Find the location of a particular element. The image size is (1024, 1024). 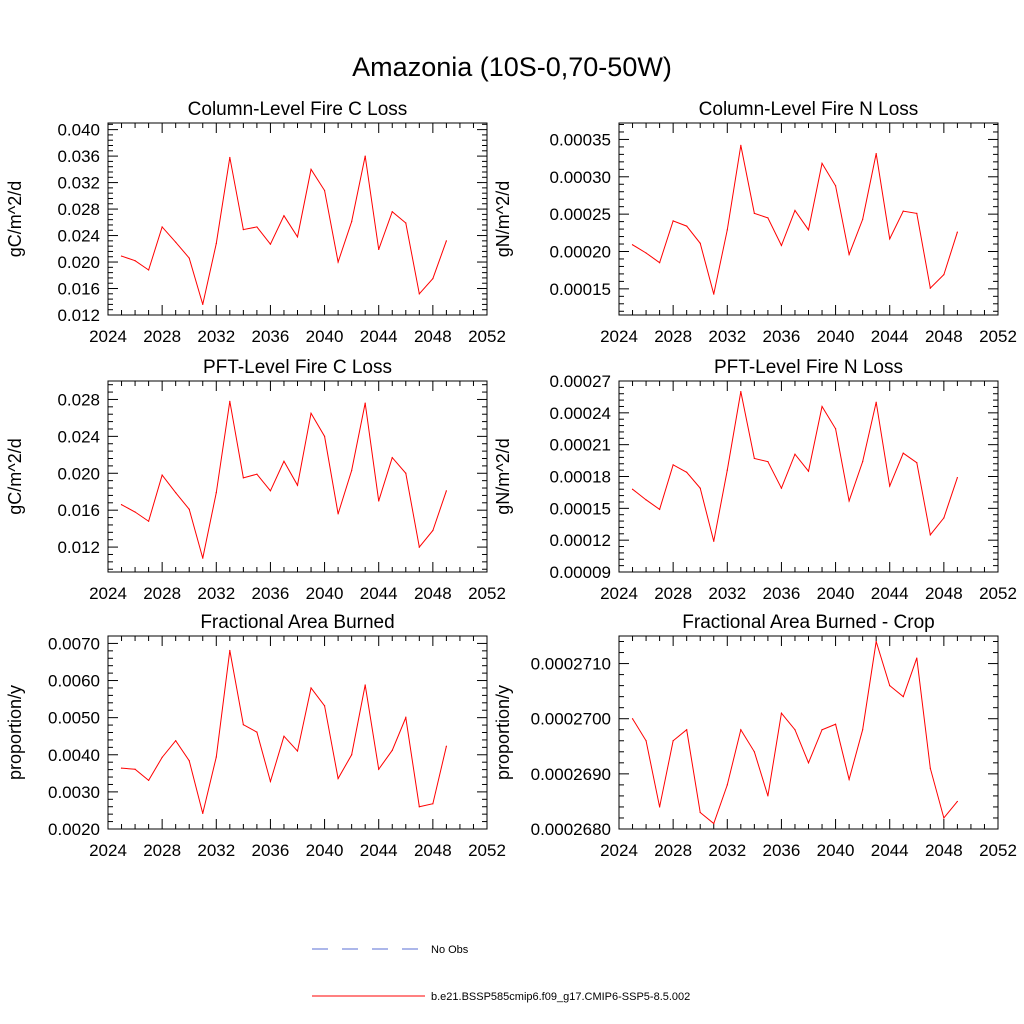

y-tick-label: 0.00009 is located at coordinates (580, 572).